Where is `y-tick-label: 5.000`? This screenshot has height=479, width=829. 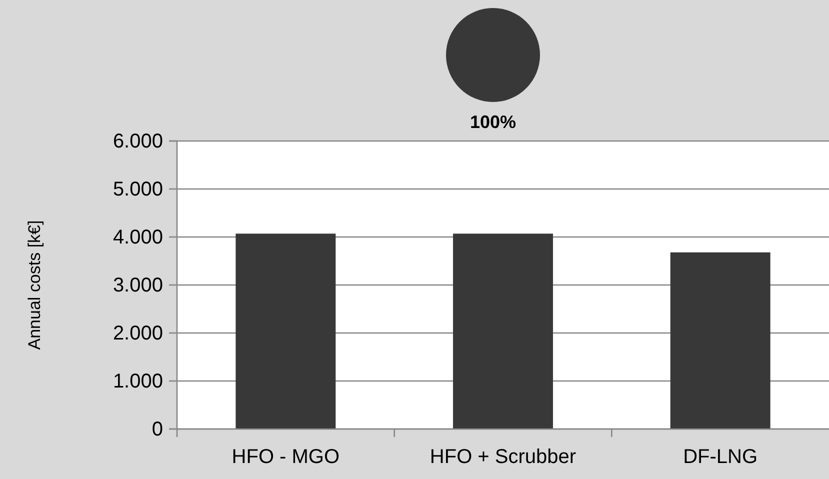
y-tick-label: 5.000 is located at coordinates (137, 189).